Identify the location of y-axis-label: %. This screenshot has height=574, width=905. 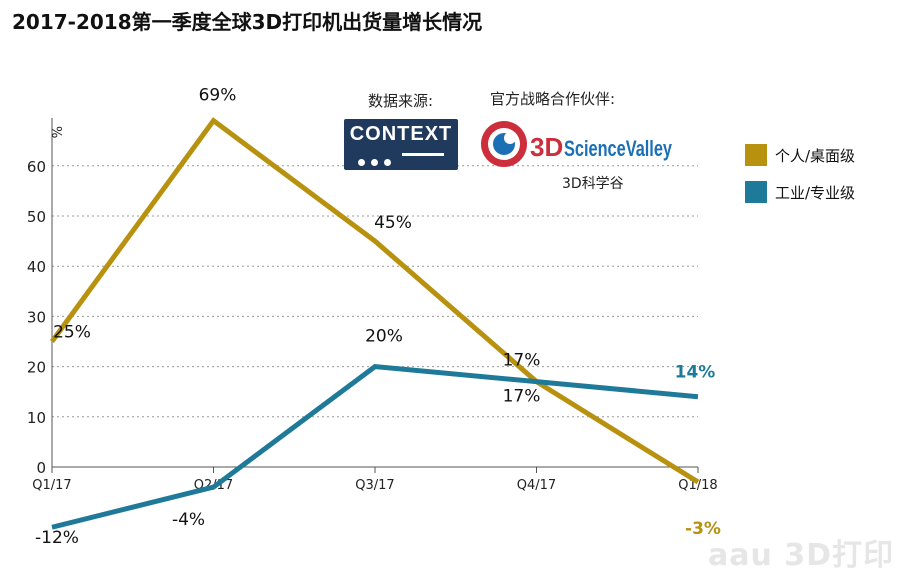
(55, 132).